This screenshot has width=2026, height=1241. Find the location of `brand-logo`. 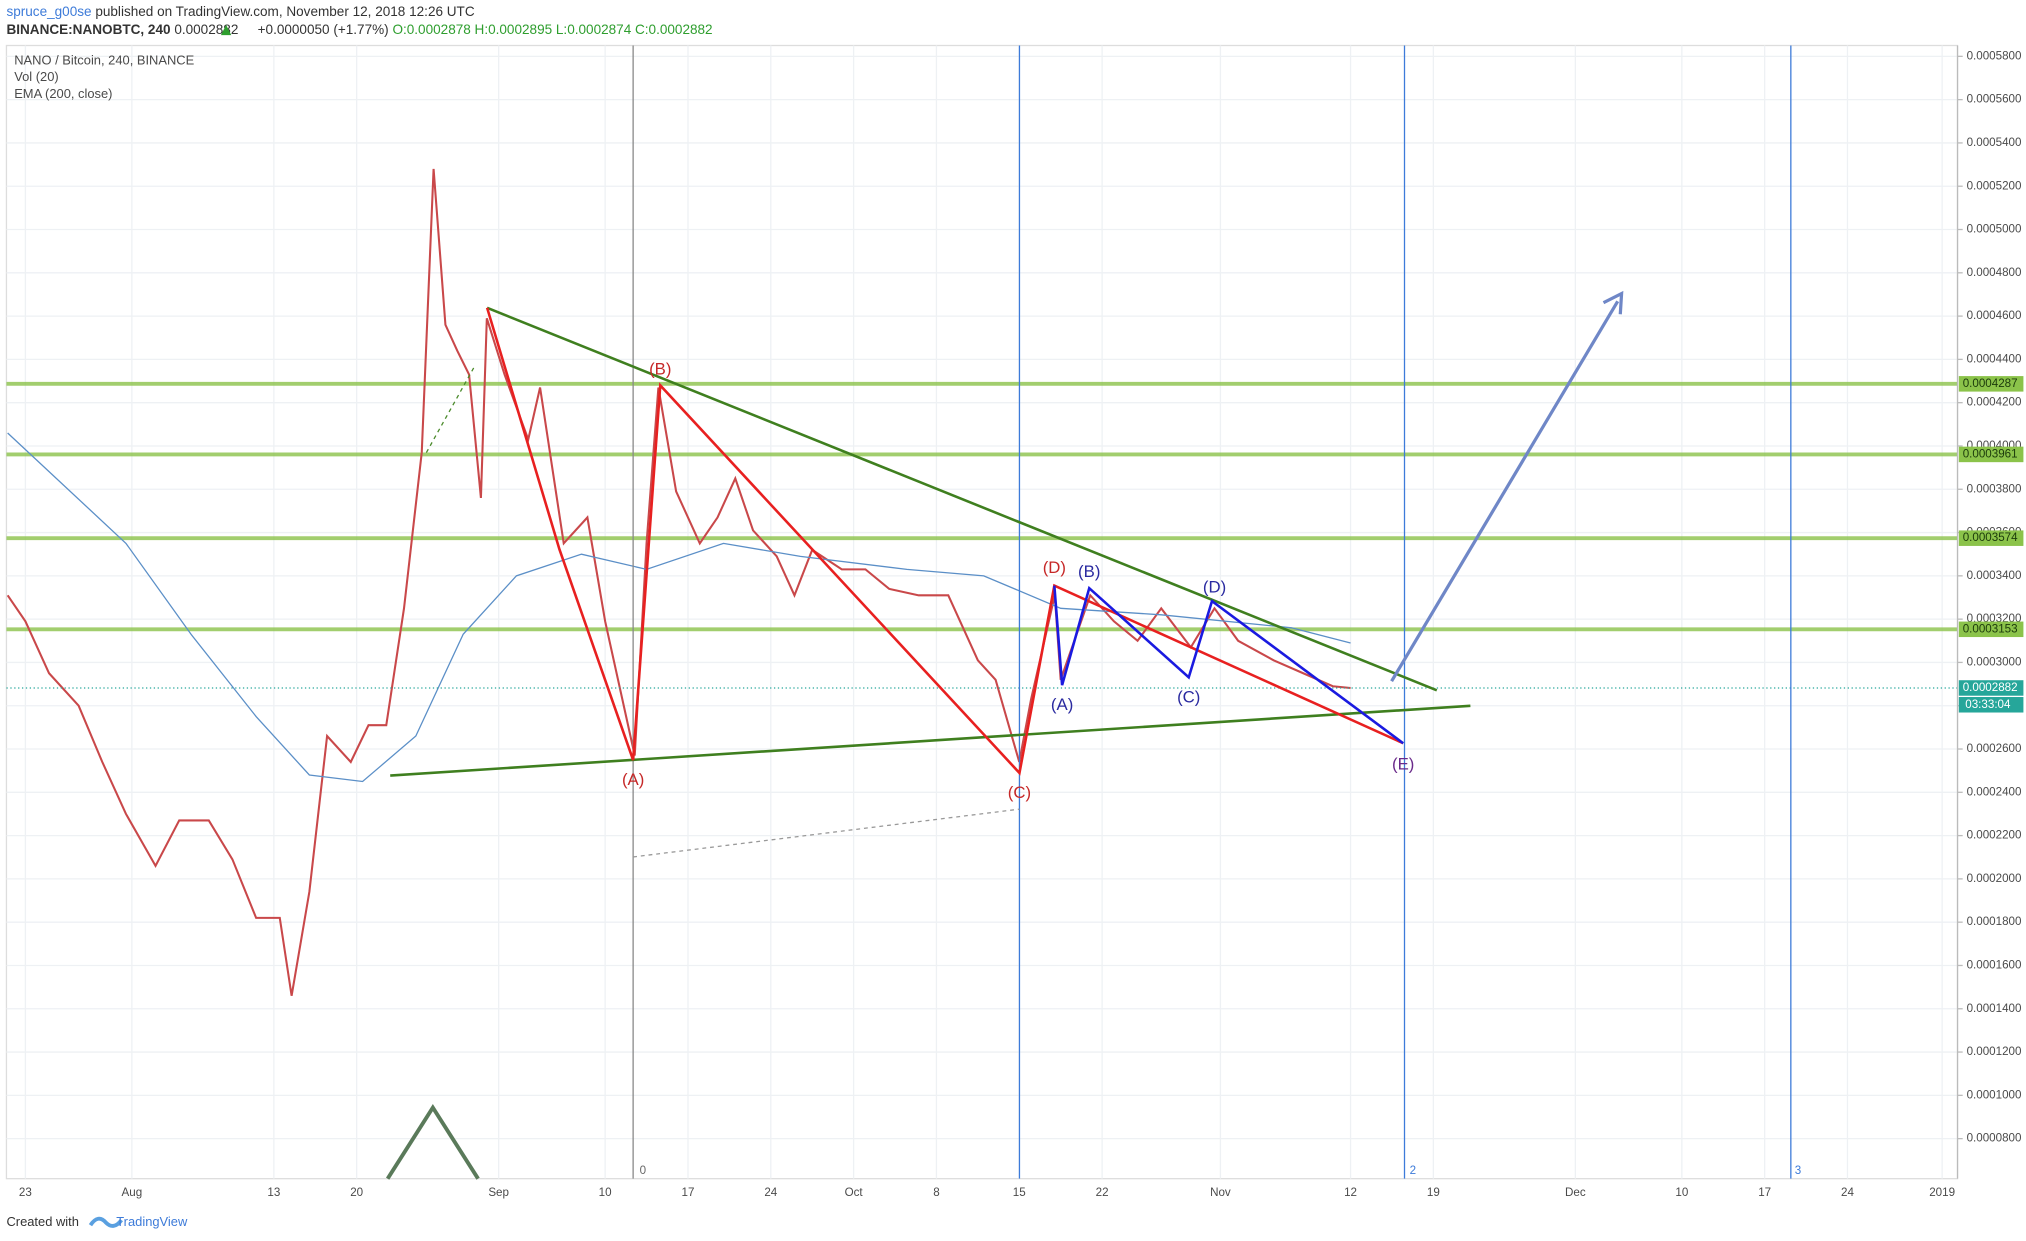

brand-logo is located at coordinates (106, 1222).